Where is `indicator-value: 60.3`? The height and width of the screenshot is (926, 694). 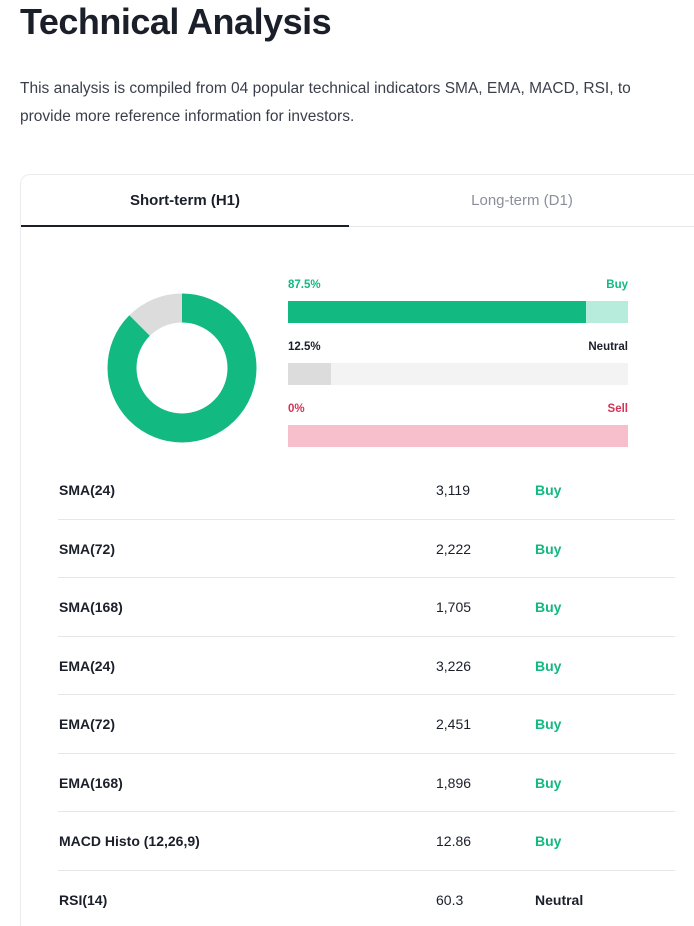
indicator-value: 60.3 is located at coordinates (450, 899).